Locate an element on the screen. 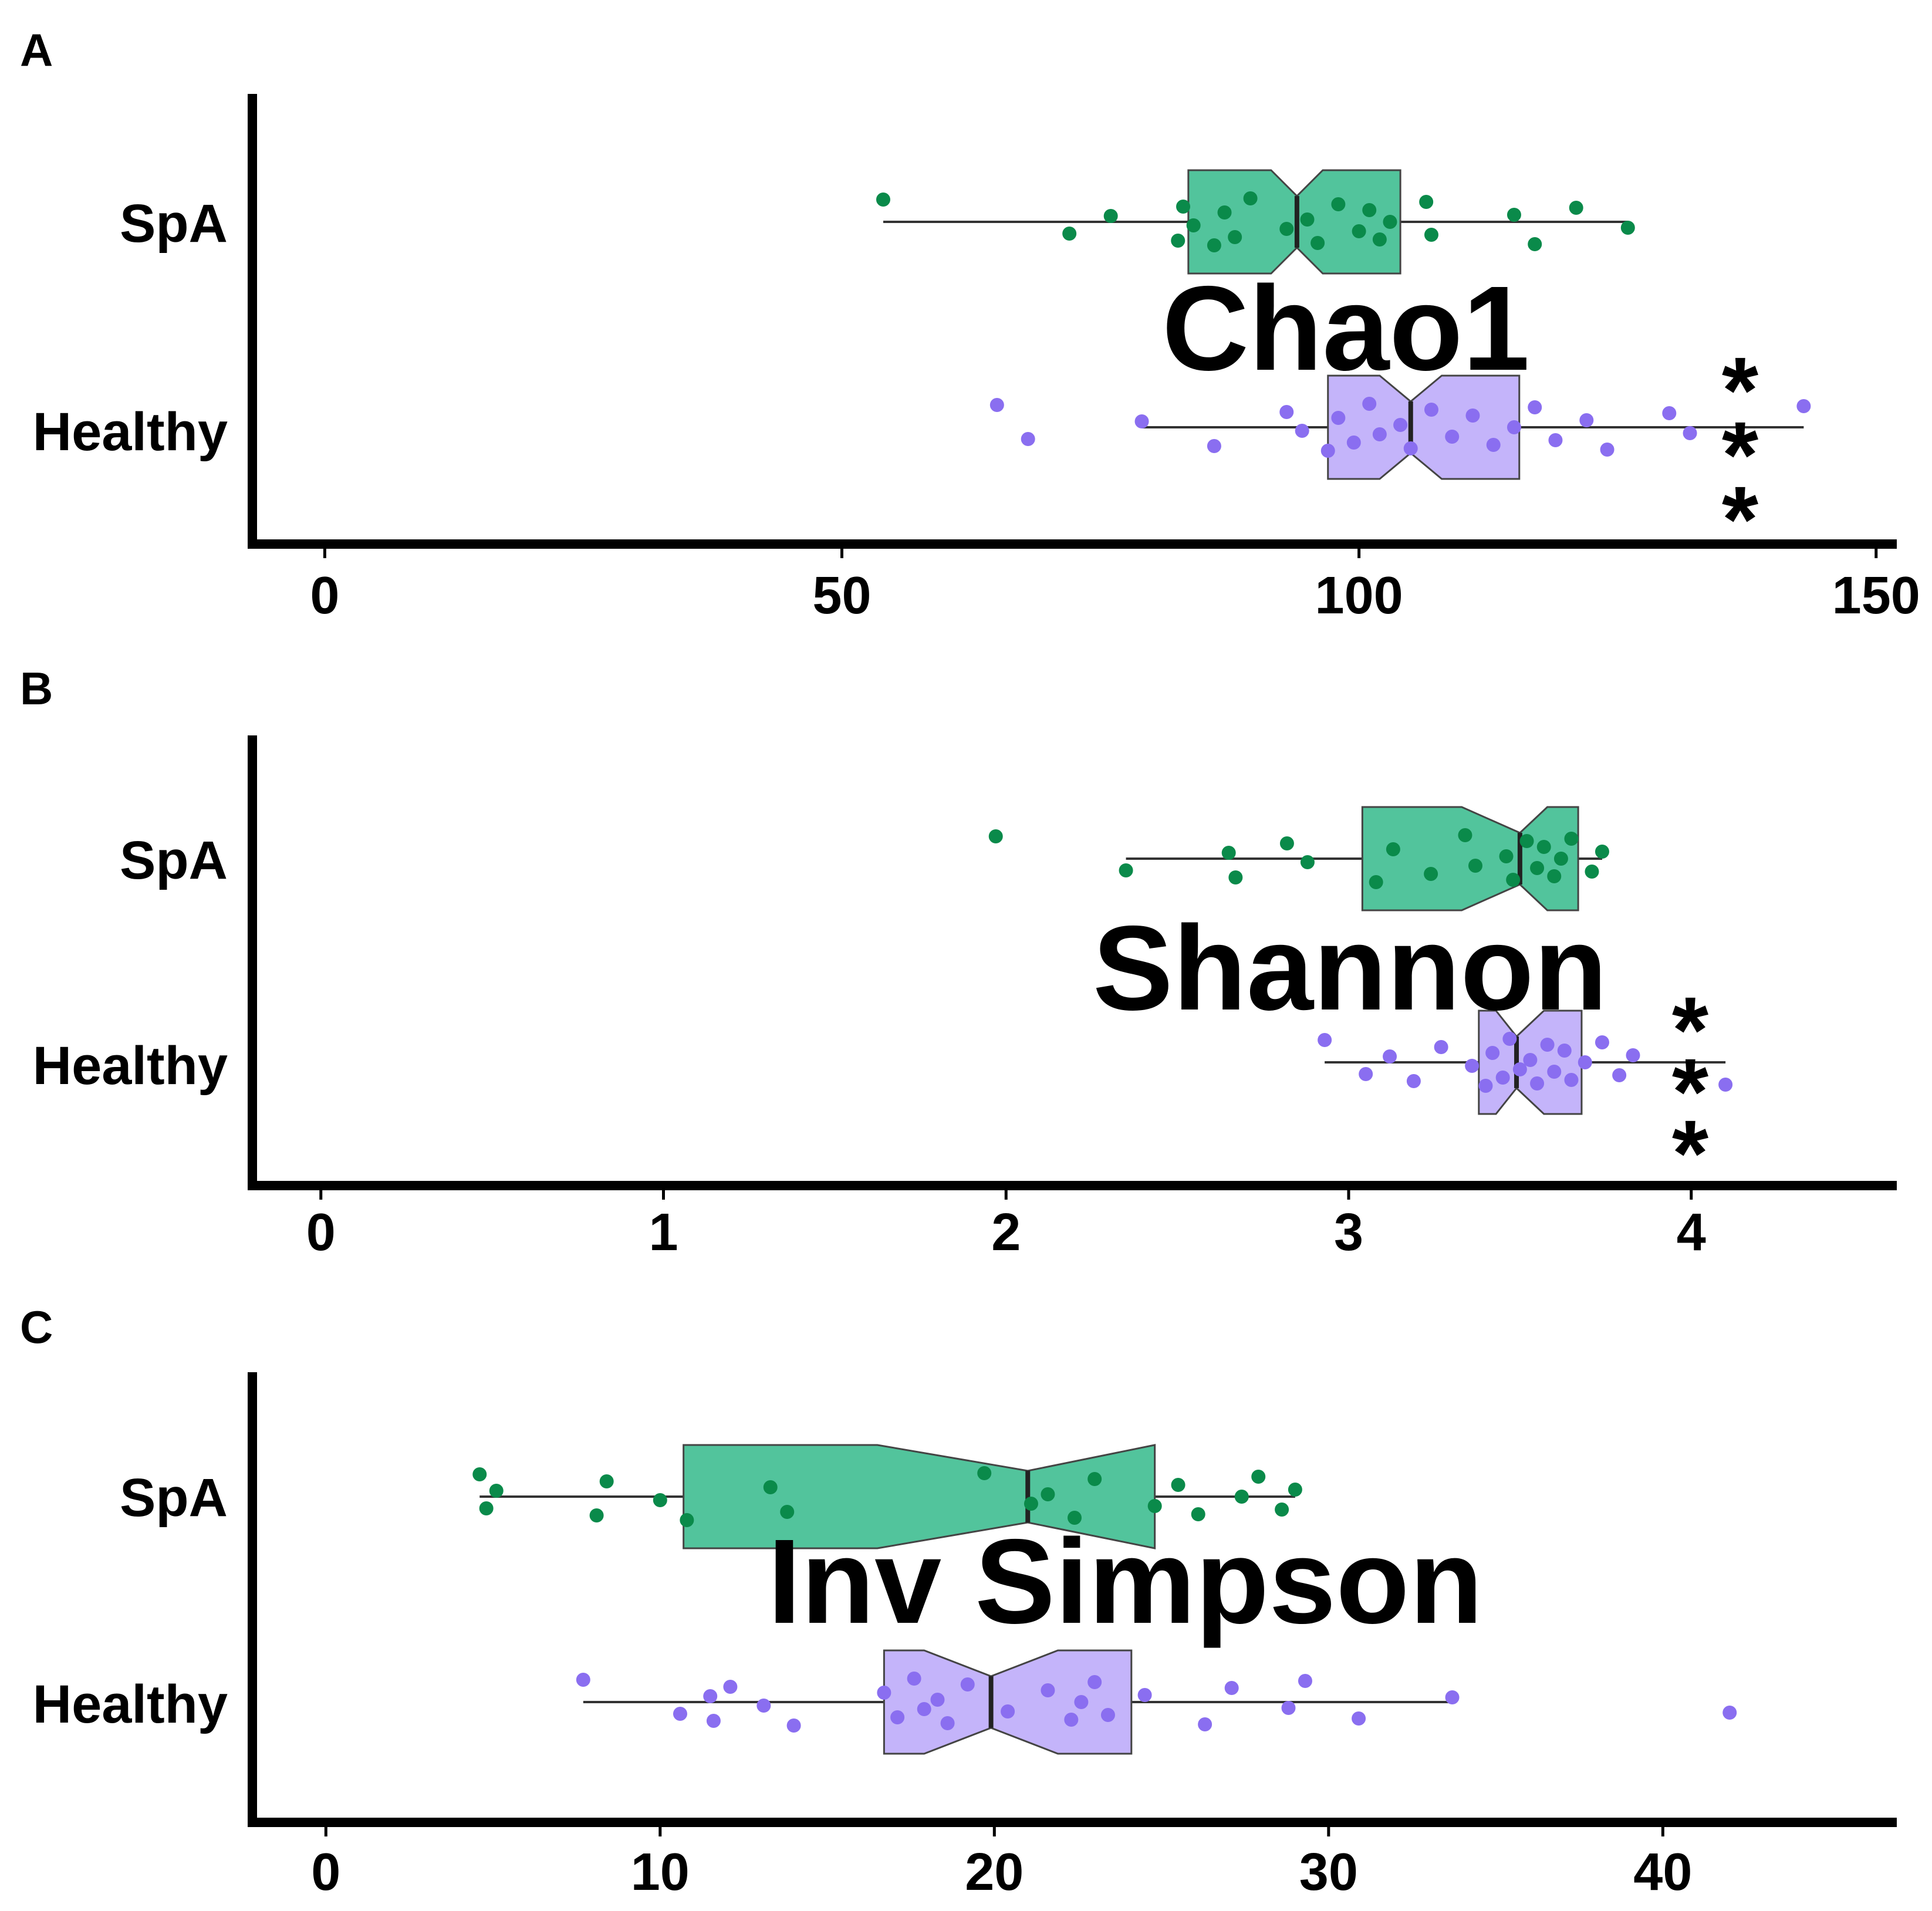 This screenshot has height=1911, width=1932. x-tick-label: 50 is located at coordinates (841, 595).